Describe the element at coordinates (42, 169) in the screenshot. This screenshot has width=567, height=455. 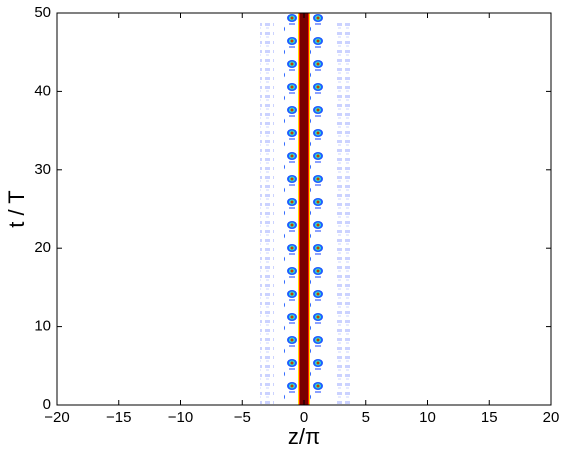
I see `y-tick-label: 30` at that location.